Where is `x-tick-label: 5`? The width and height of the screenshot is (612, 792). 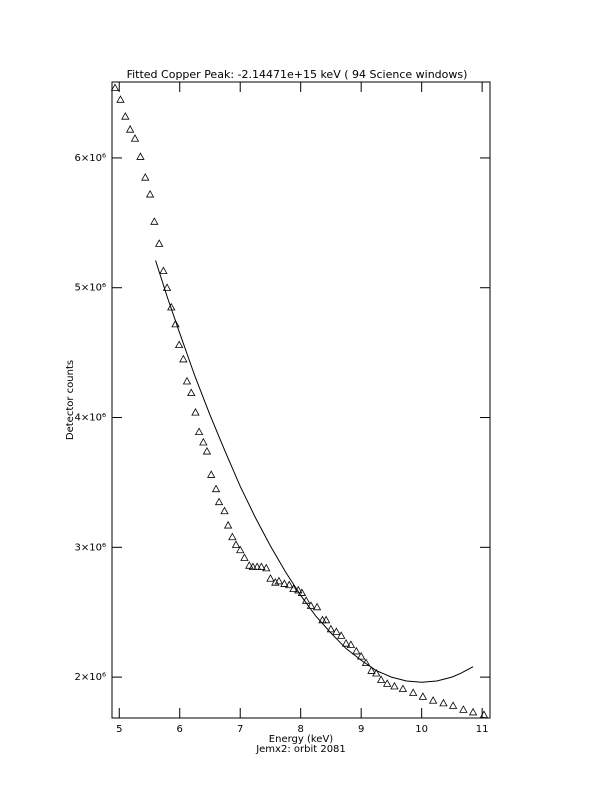 x-tick-label: 5 is located at coordinates (119, 729).